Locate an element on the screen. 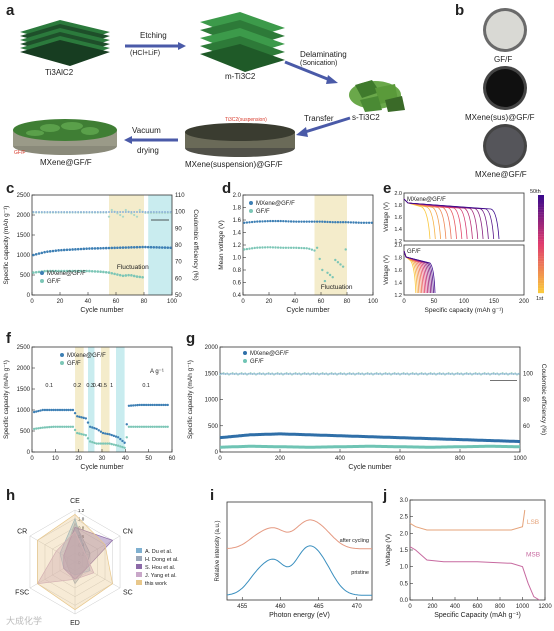  rate-label: 0.4 is located at coordinates (97, 386).